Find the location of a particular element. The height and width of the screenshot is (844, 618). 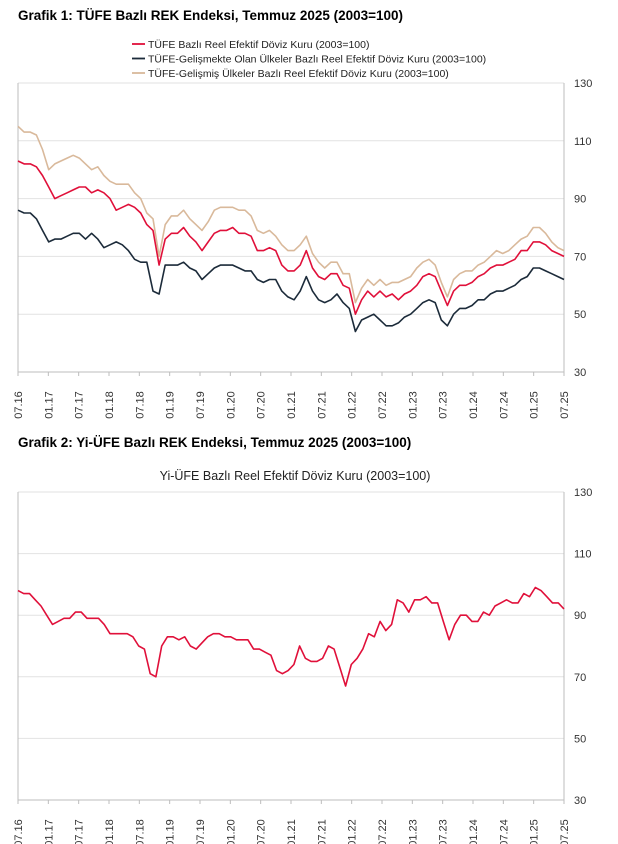

chart1-x-tick-label: 01.18 is located at coordinates (110, 405).